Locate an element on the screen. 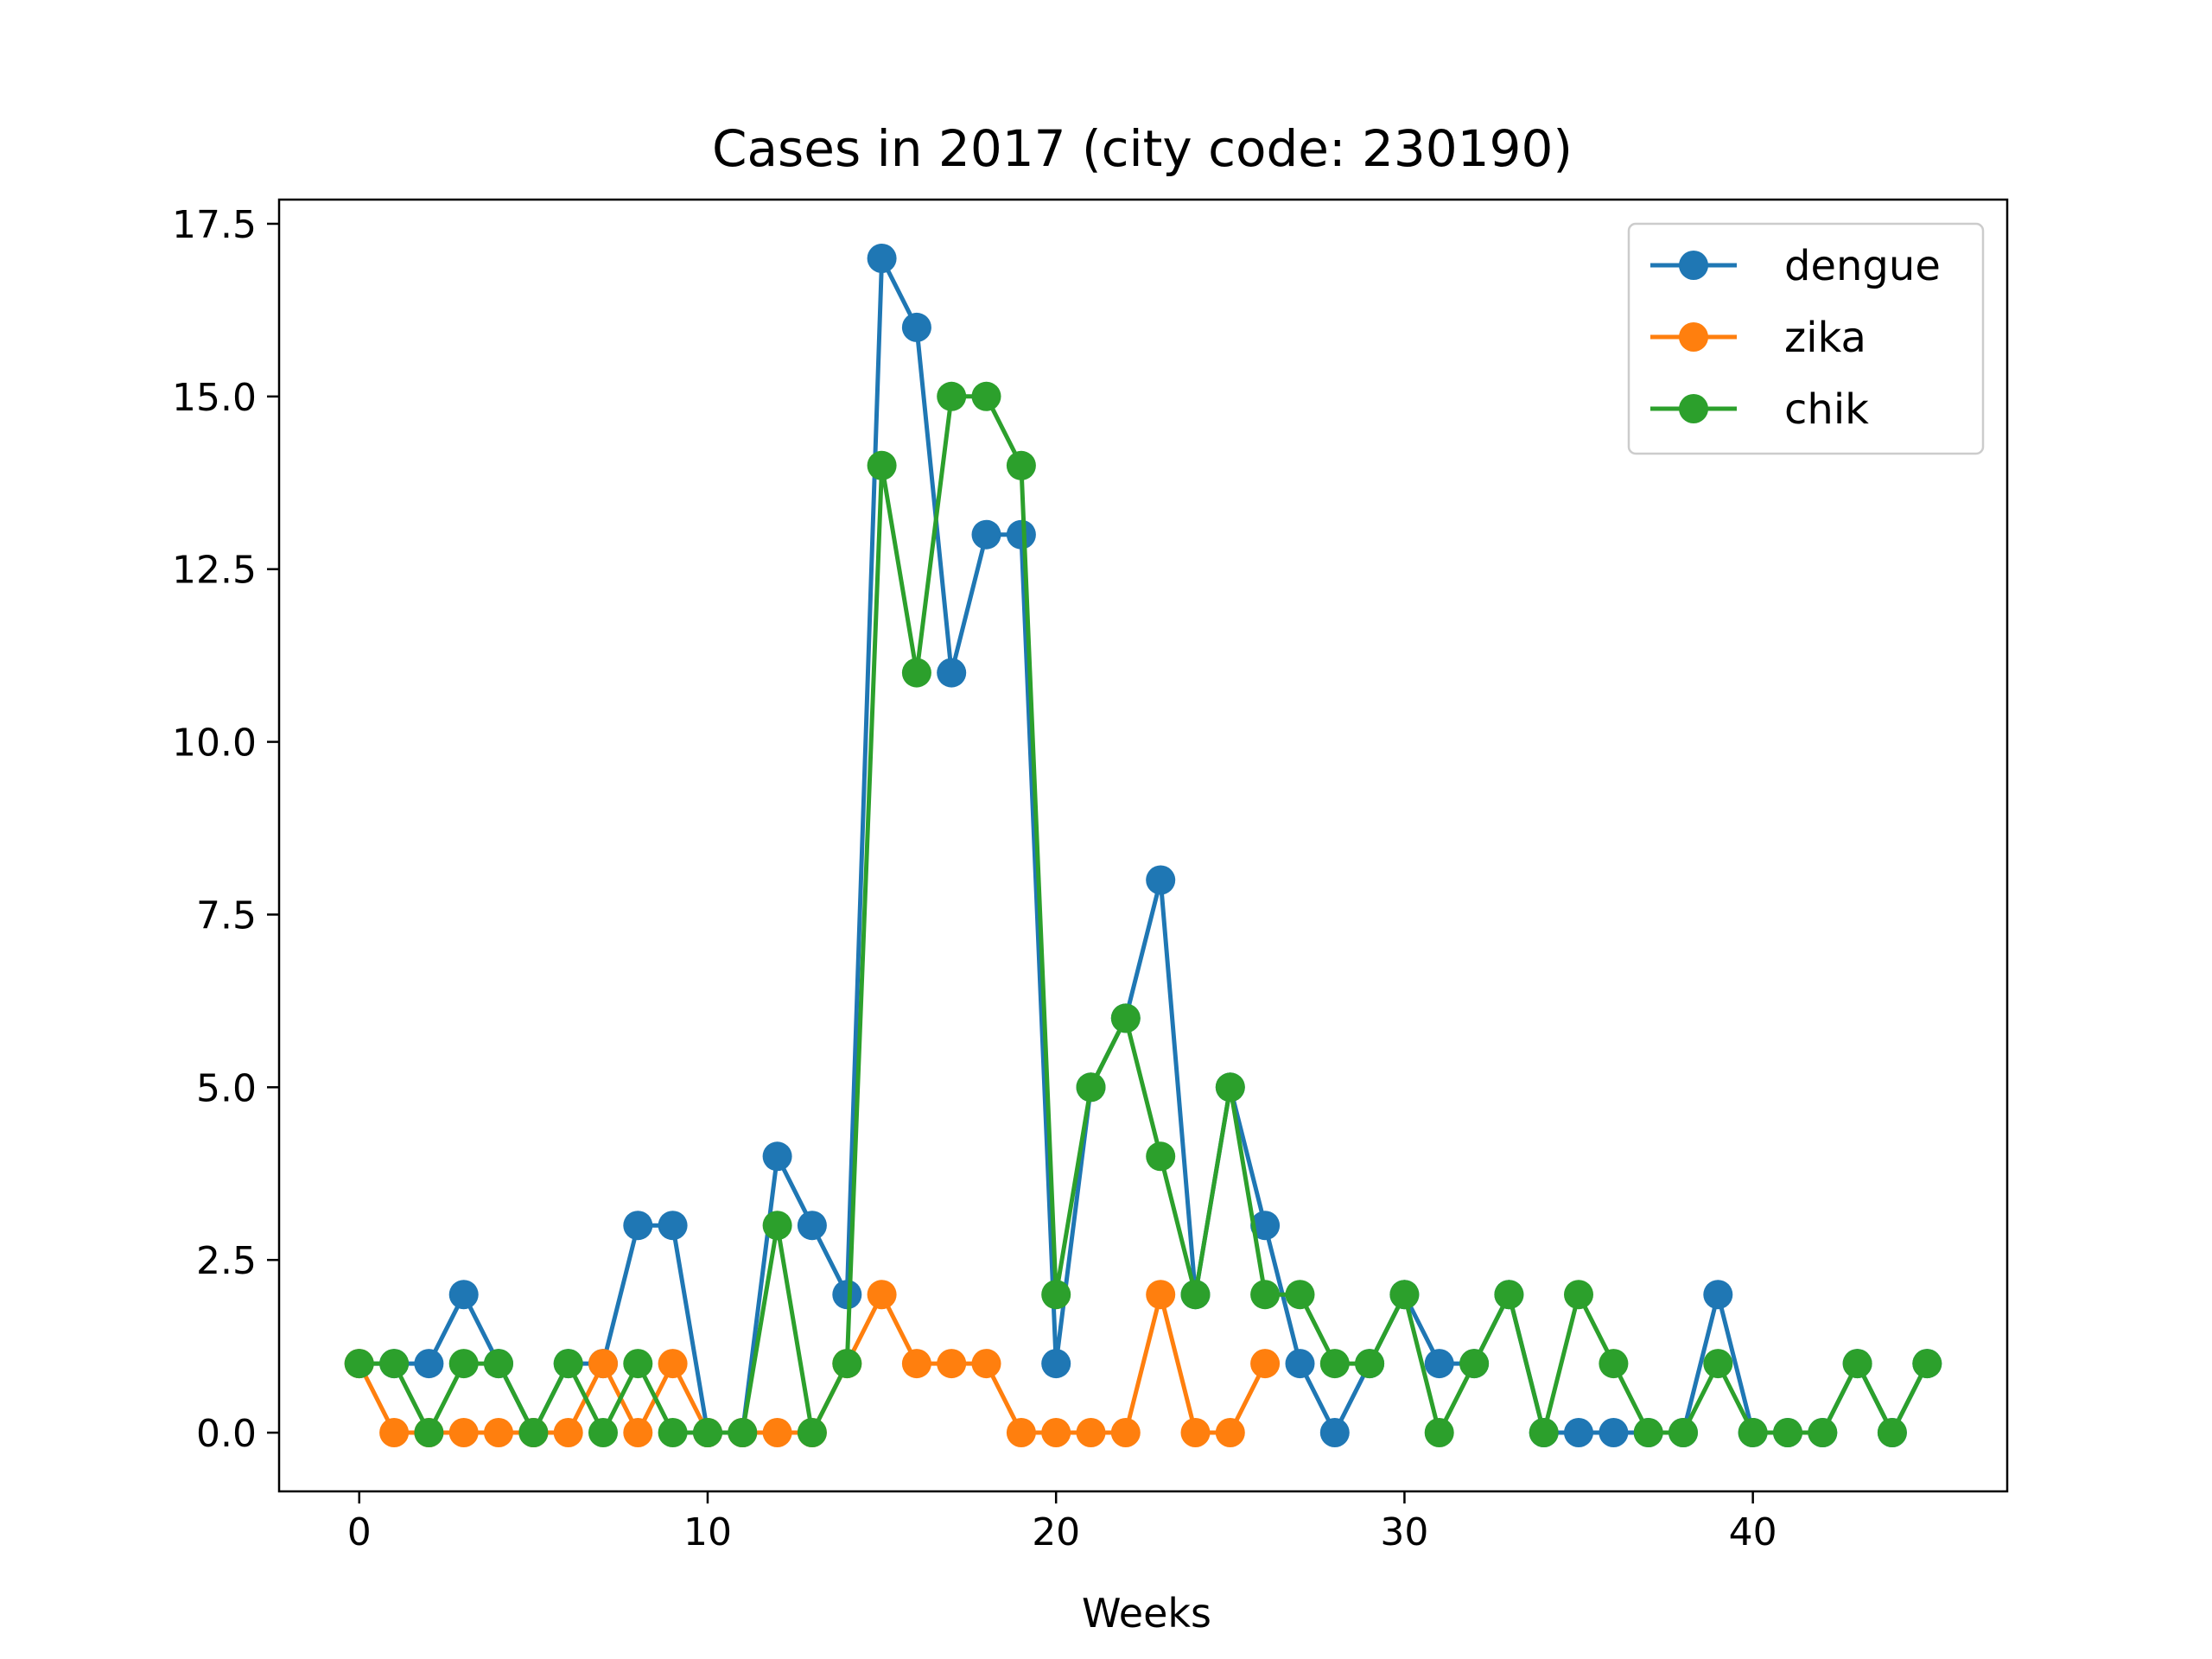 This screenshot has height=1659, width=2212. x-tick-label: 20 is located at coordinates (1056, 1532).